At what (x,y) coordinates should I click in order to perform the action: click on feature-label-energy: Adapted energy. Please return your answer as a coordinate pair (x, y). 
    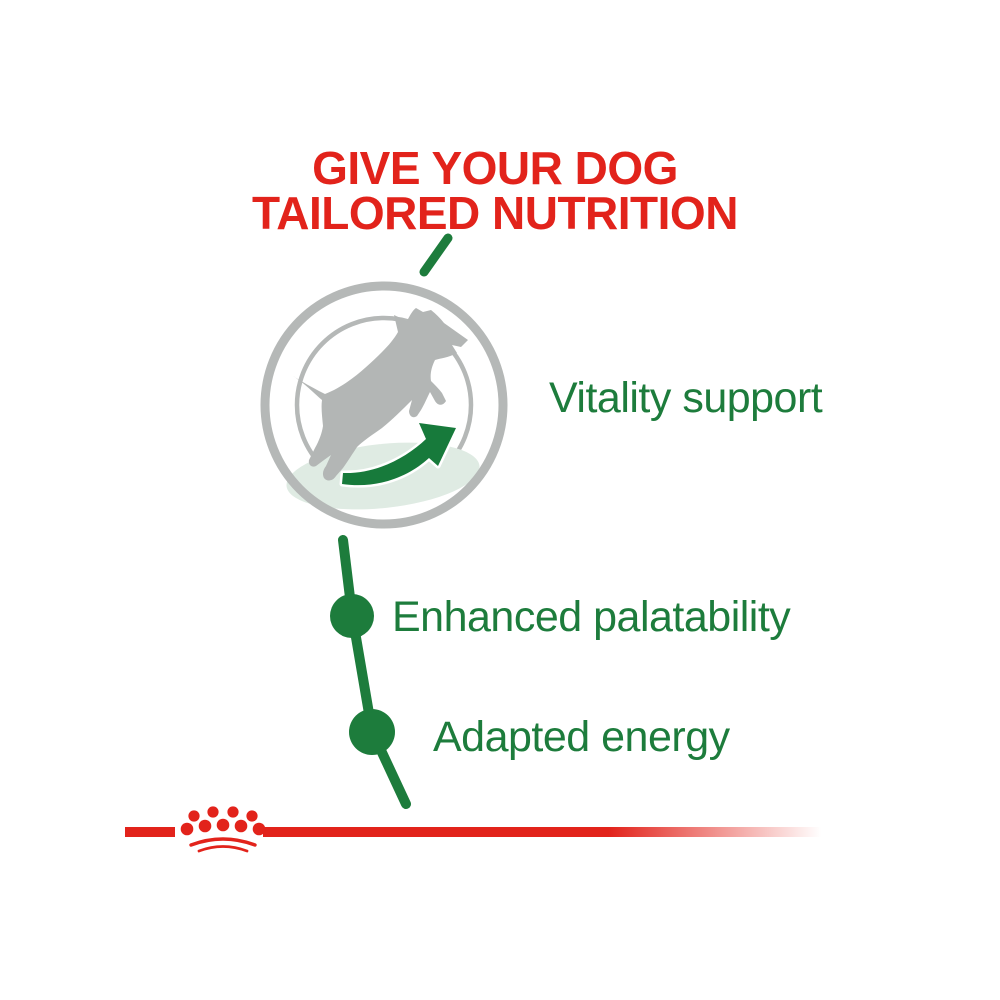
    Looking at the image, I should click on (581, 737).